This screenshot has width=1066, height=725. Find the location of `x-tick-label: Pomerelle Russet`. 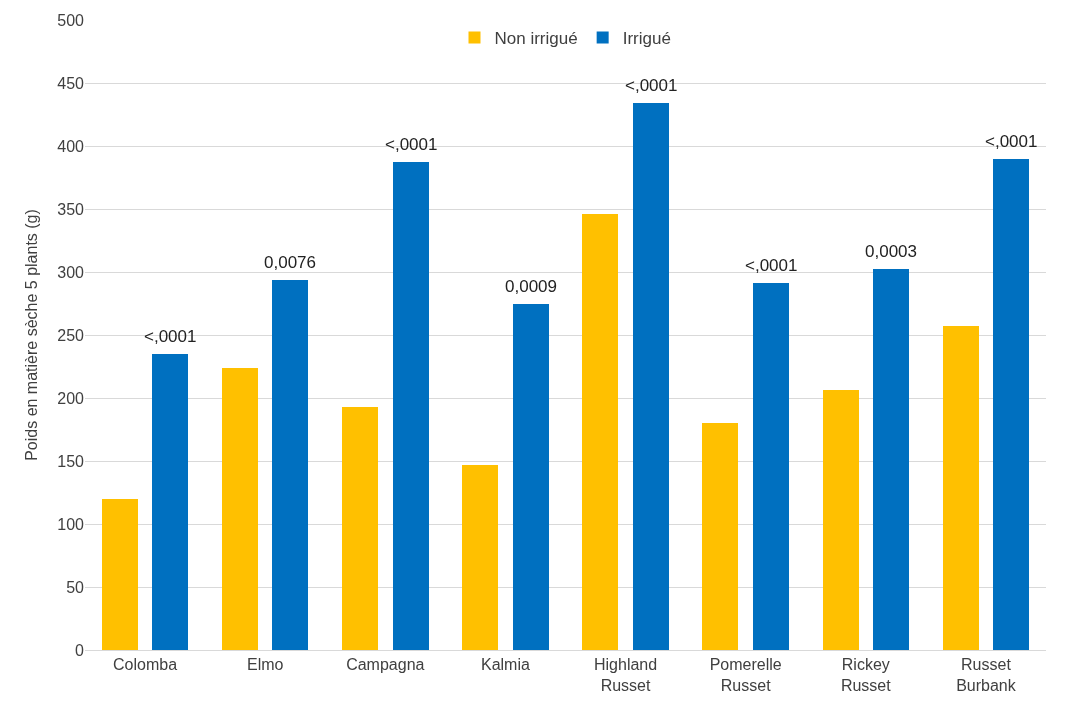

x-tick-label: Pomerelle Russet is located at coordinates (745, 675).